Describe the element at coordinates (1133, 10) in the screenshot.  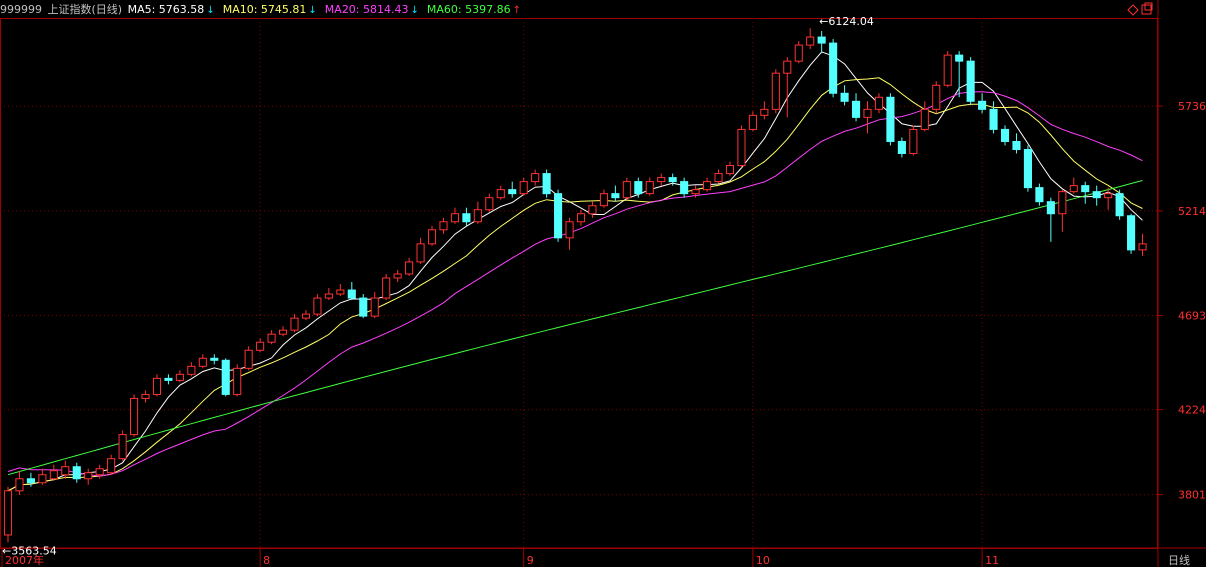
I see `diamond-icon` at that location.